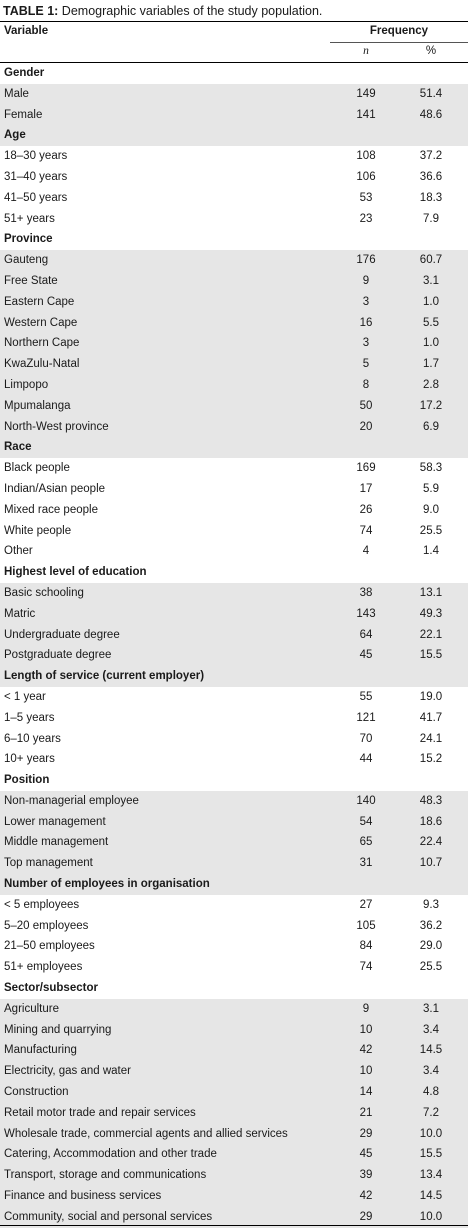  What do you see at coordinates (104, 676) in the screenshot?
I see `group-title: Length of service (current employer)` at bounding box center [104, 676].